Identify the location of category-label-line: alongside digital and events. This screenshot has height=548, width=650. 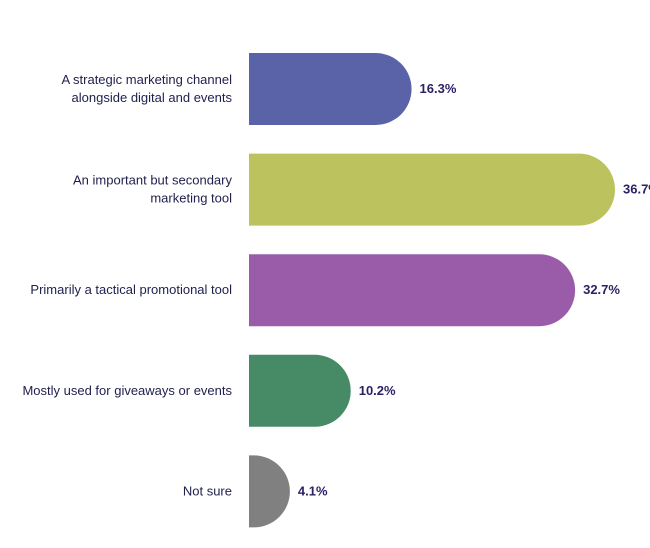
(152, 97).